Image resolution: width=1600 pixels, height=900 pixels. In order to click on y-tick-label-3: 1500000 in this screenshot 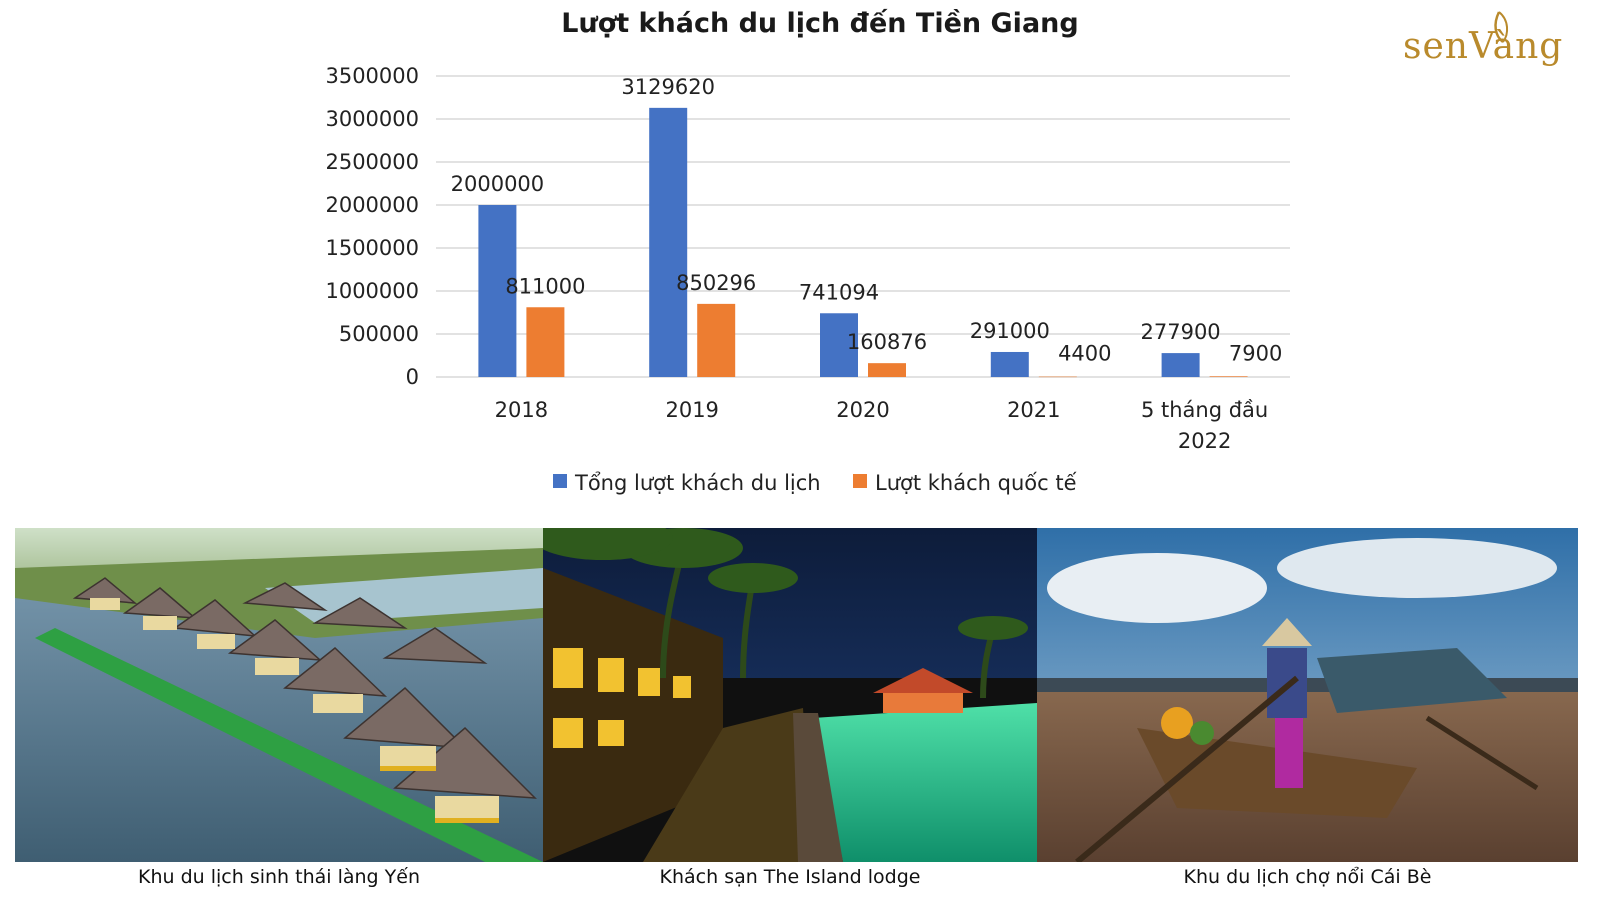, I will do `click(372, 248)`.